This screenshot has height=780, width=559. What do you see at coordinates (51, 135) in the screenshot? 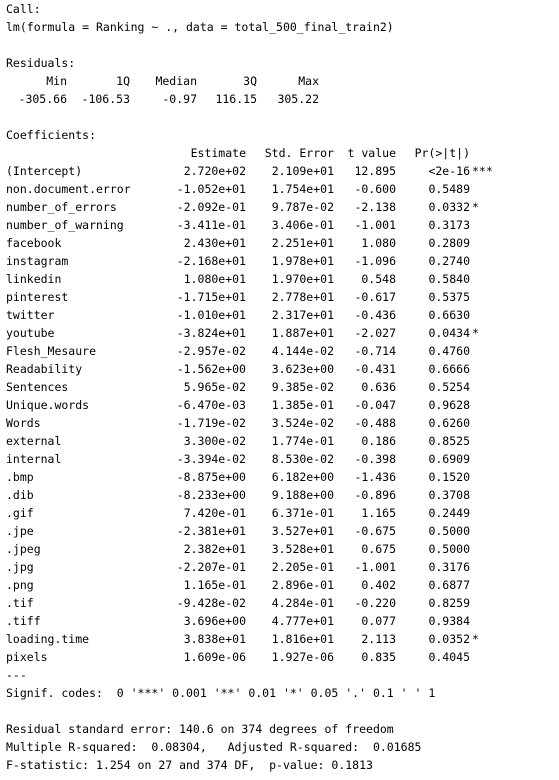
I see `coefficients-heading: Coefficients:` at bounding box center [51, 135].